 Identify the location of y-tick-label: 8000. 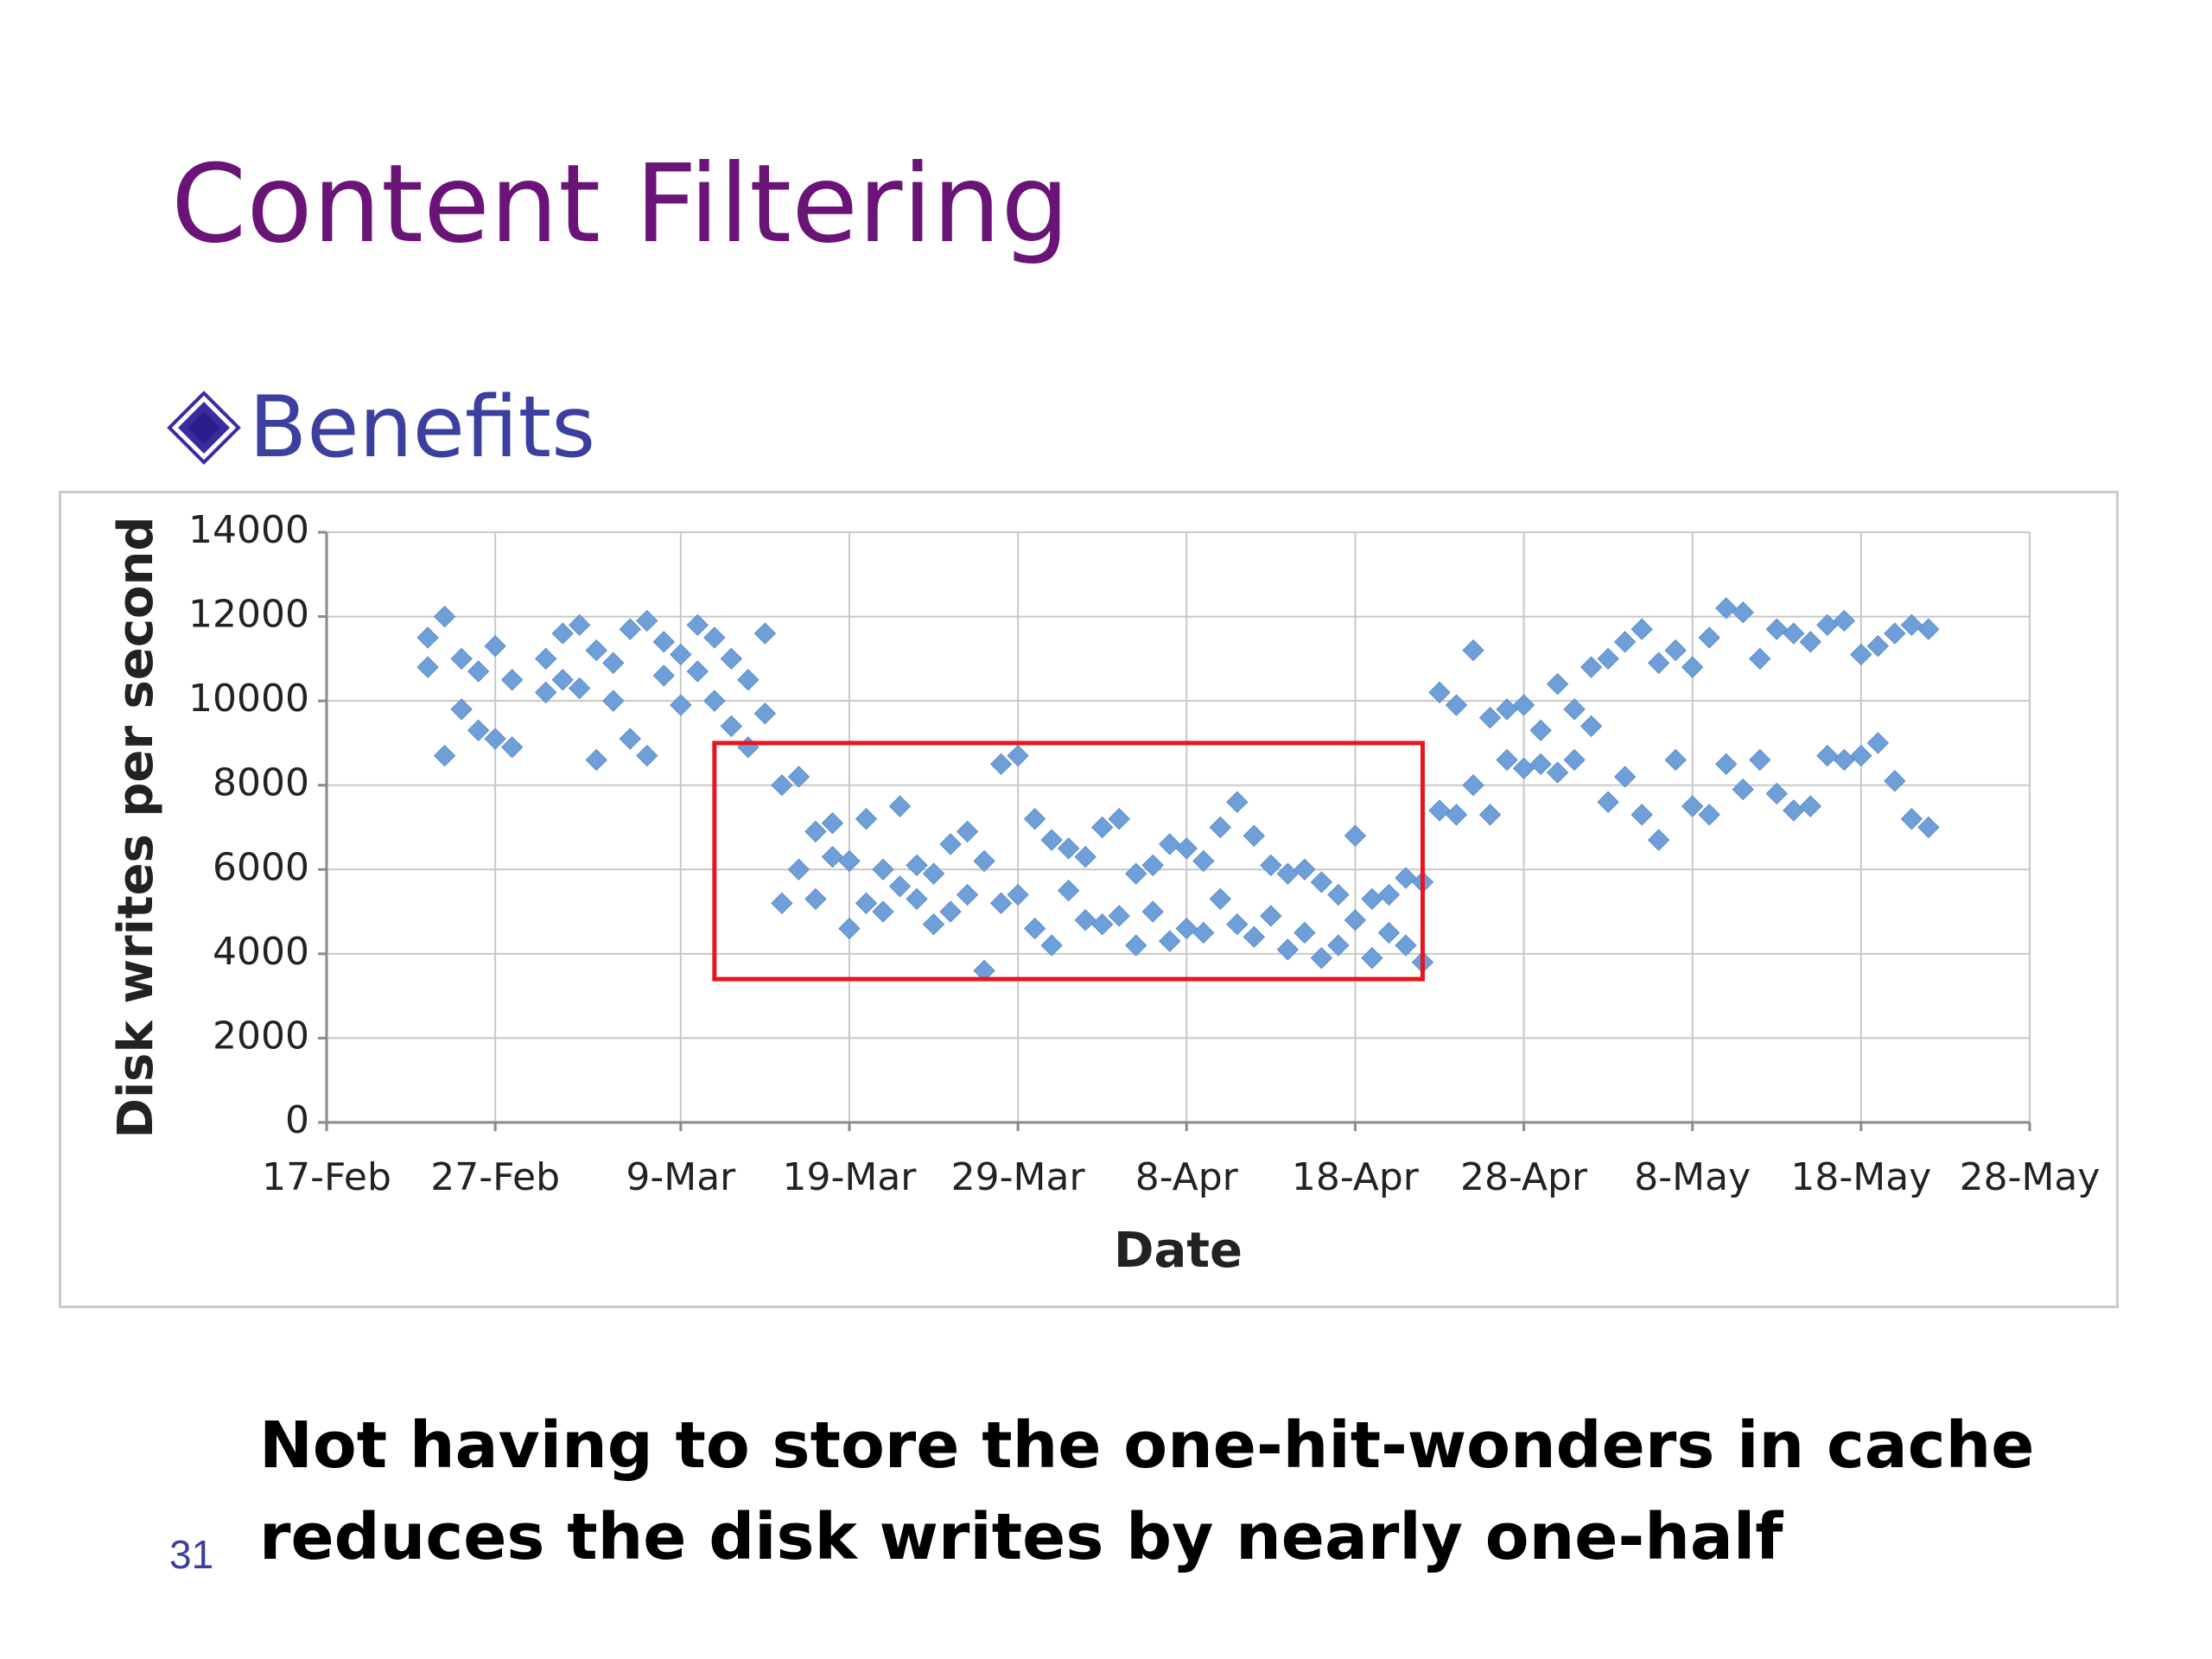
(261, 783).